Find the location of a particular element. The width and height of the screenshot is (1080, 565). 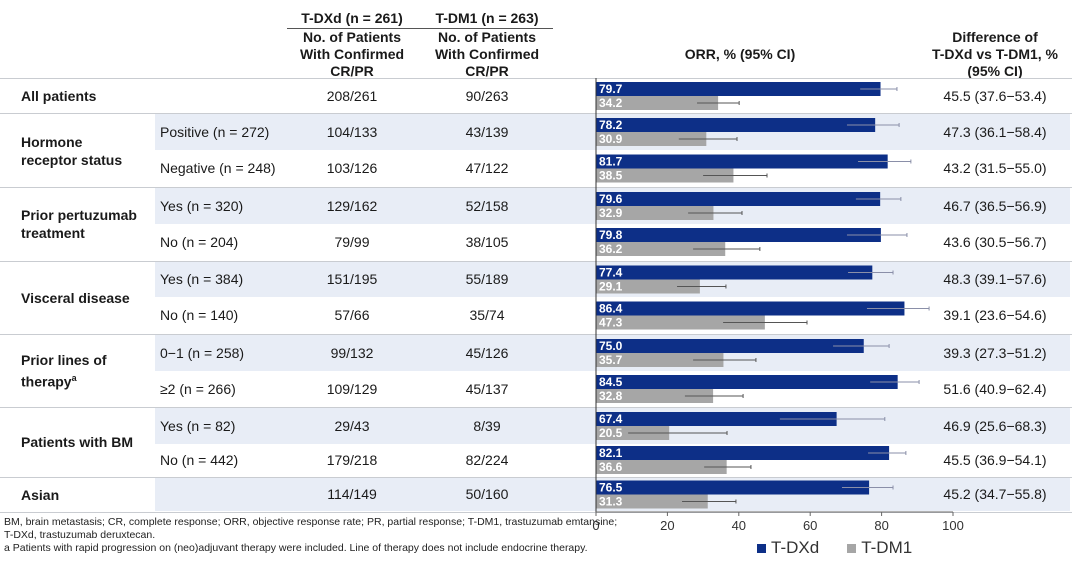

difference-value: 45.5 (36.9−54.1) is located at coordinates (995, 460).